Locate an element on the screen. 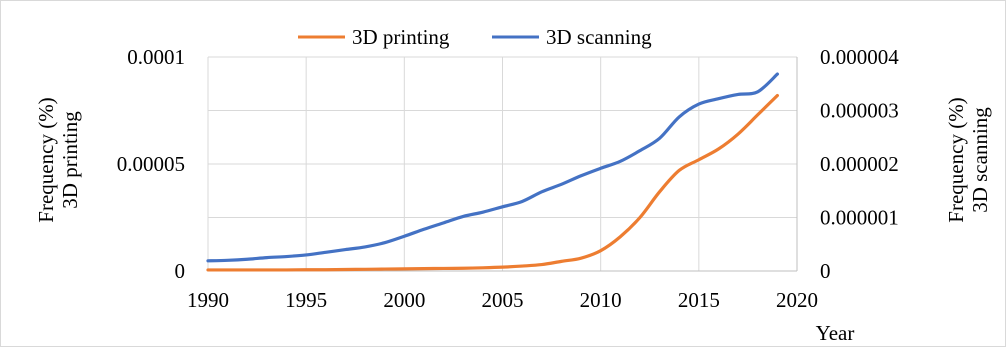 This screenshot has height=347, width=1006. right-tick-labels: 0 0.000001 0.000002 0.000003 0.000004 is located at coordinates (859, 164).